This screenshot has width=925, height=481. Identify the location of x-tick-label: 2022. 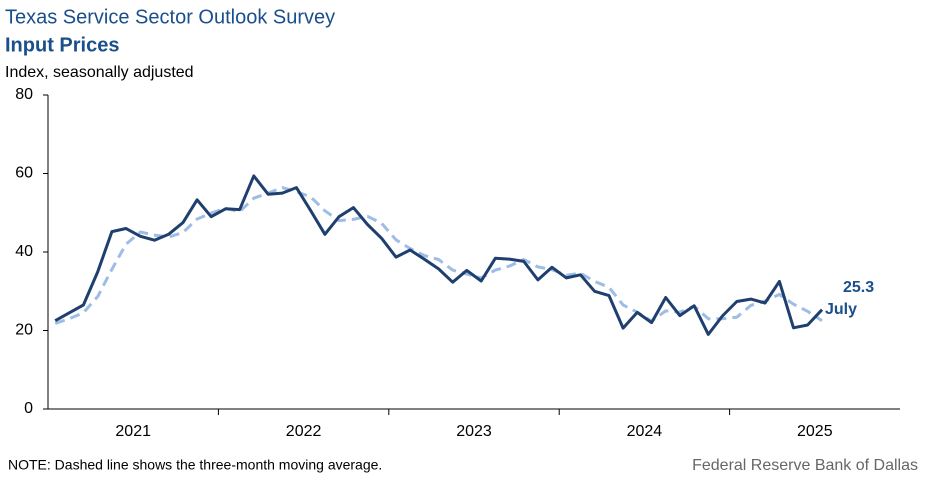
(304, 431).